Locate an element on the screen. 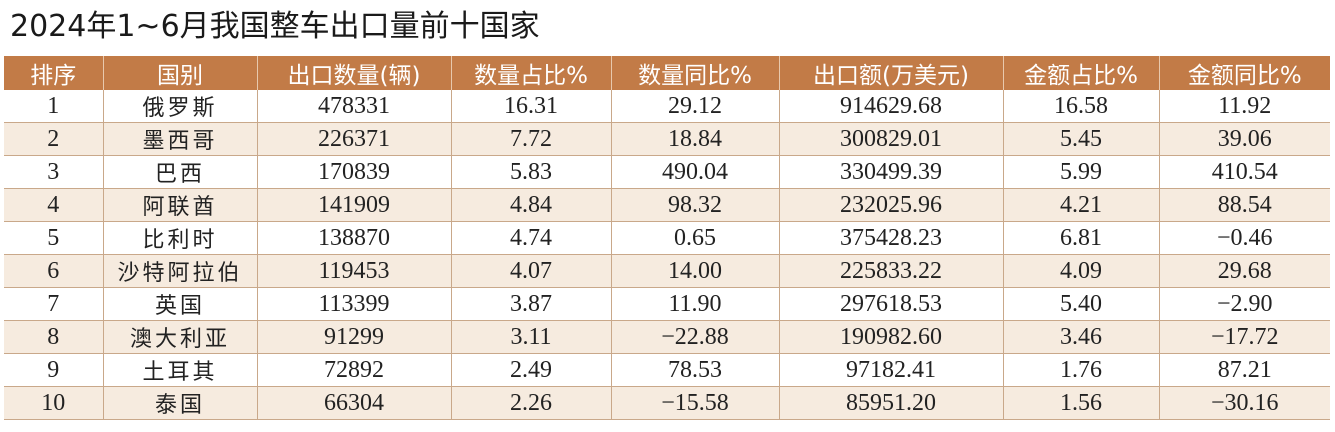  column-header: 国别 is located at coordinates (179, 73).